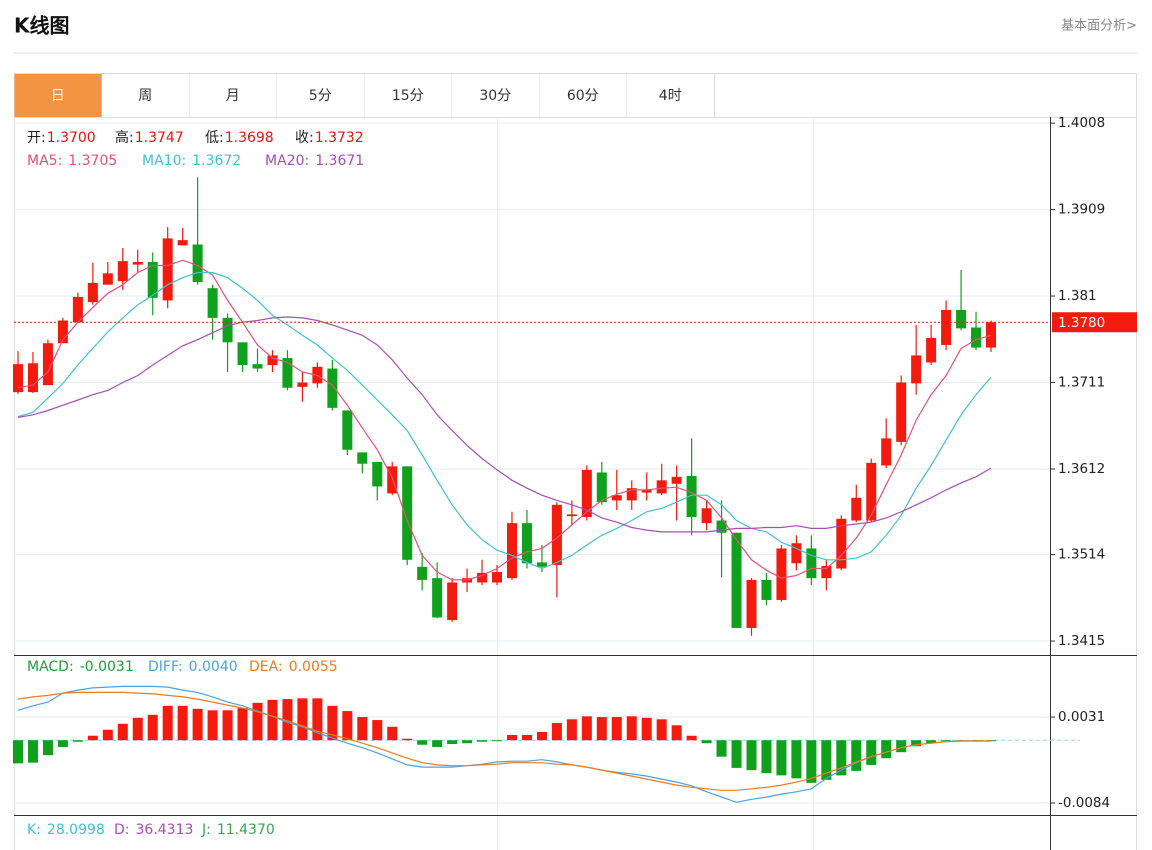  I want to click on tab-label: 5分, so click(320, 96).